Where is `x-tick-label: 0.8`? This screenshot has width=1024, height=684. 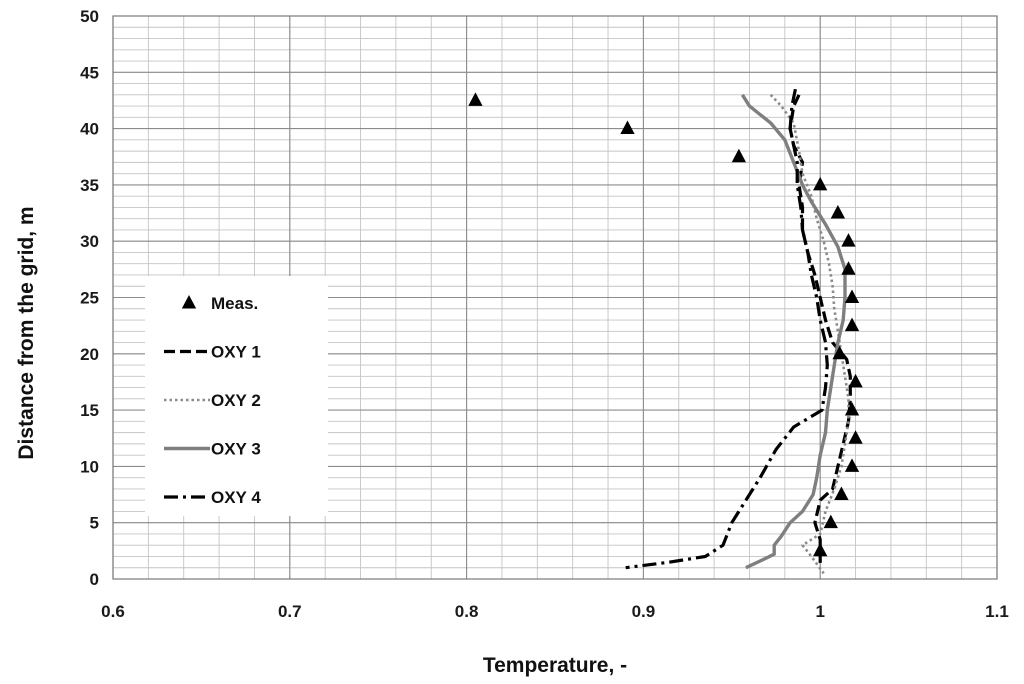
x-tick-label: 0.8 is located at coordinates (467, 611).